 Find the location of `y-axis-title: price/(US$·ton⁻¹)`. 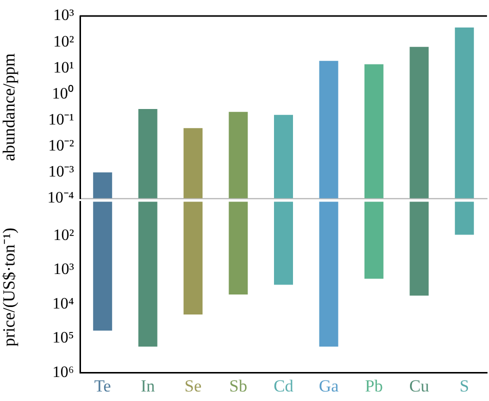

y-axis-title: price/(US$·ton⁻¹) is located at coordinates (9, 287).